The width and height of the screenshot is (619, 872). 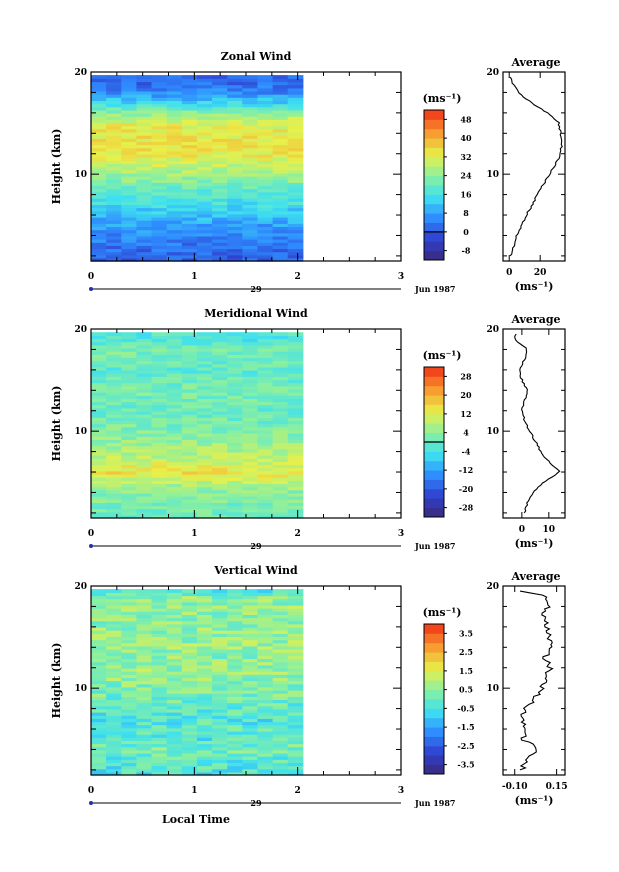 What do you see at coordinates (442, 612) in the screenshot?
I see `colorbar-unit: (ms⁻¹)` at bounding box center [442, 612].